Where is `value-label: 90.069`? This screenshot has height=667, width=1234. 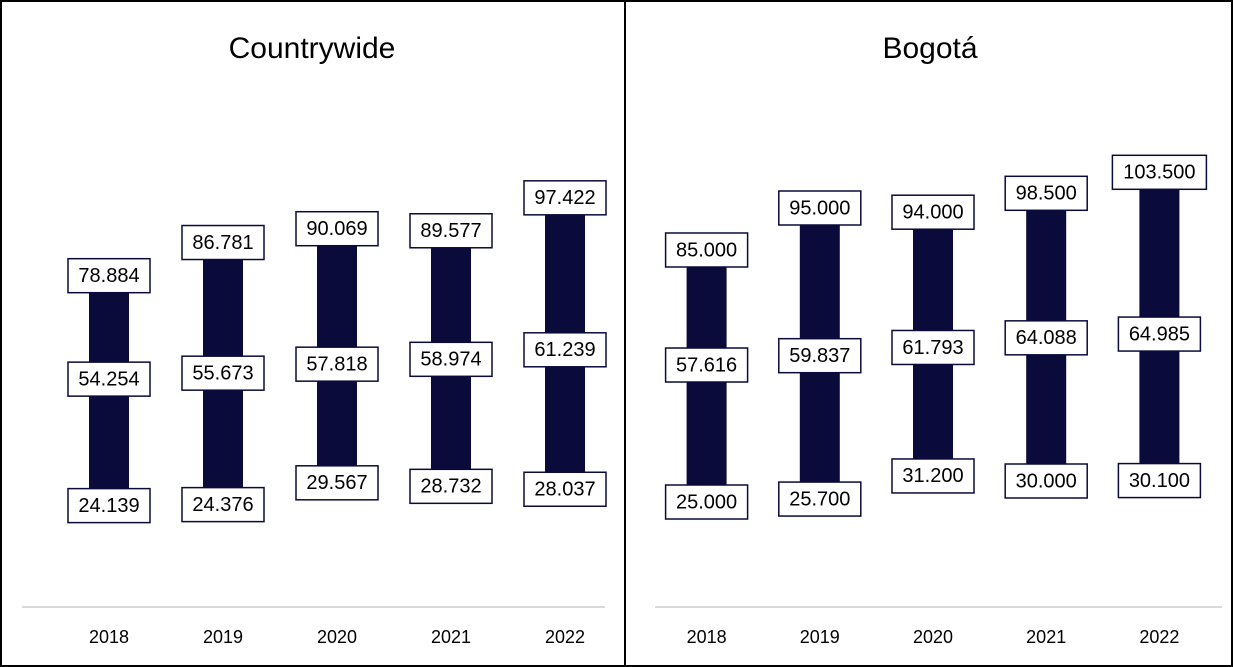 value-label: 90.069 is located at coordinates (336, 229).